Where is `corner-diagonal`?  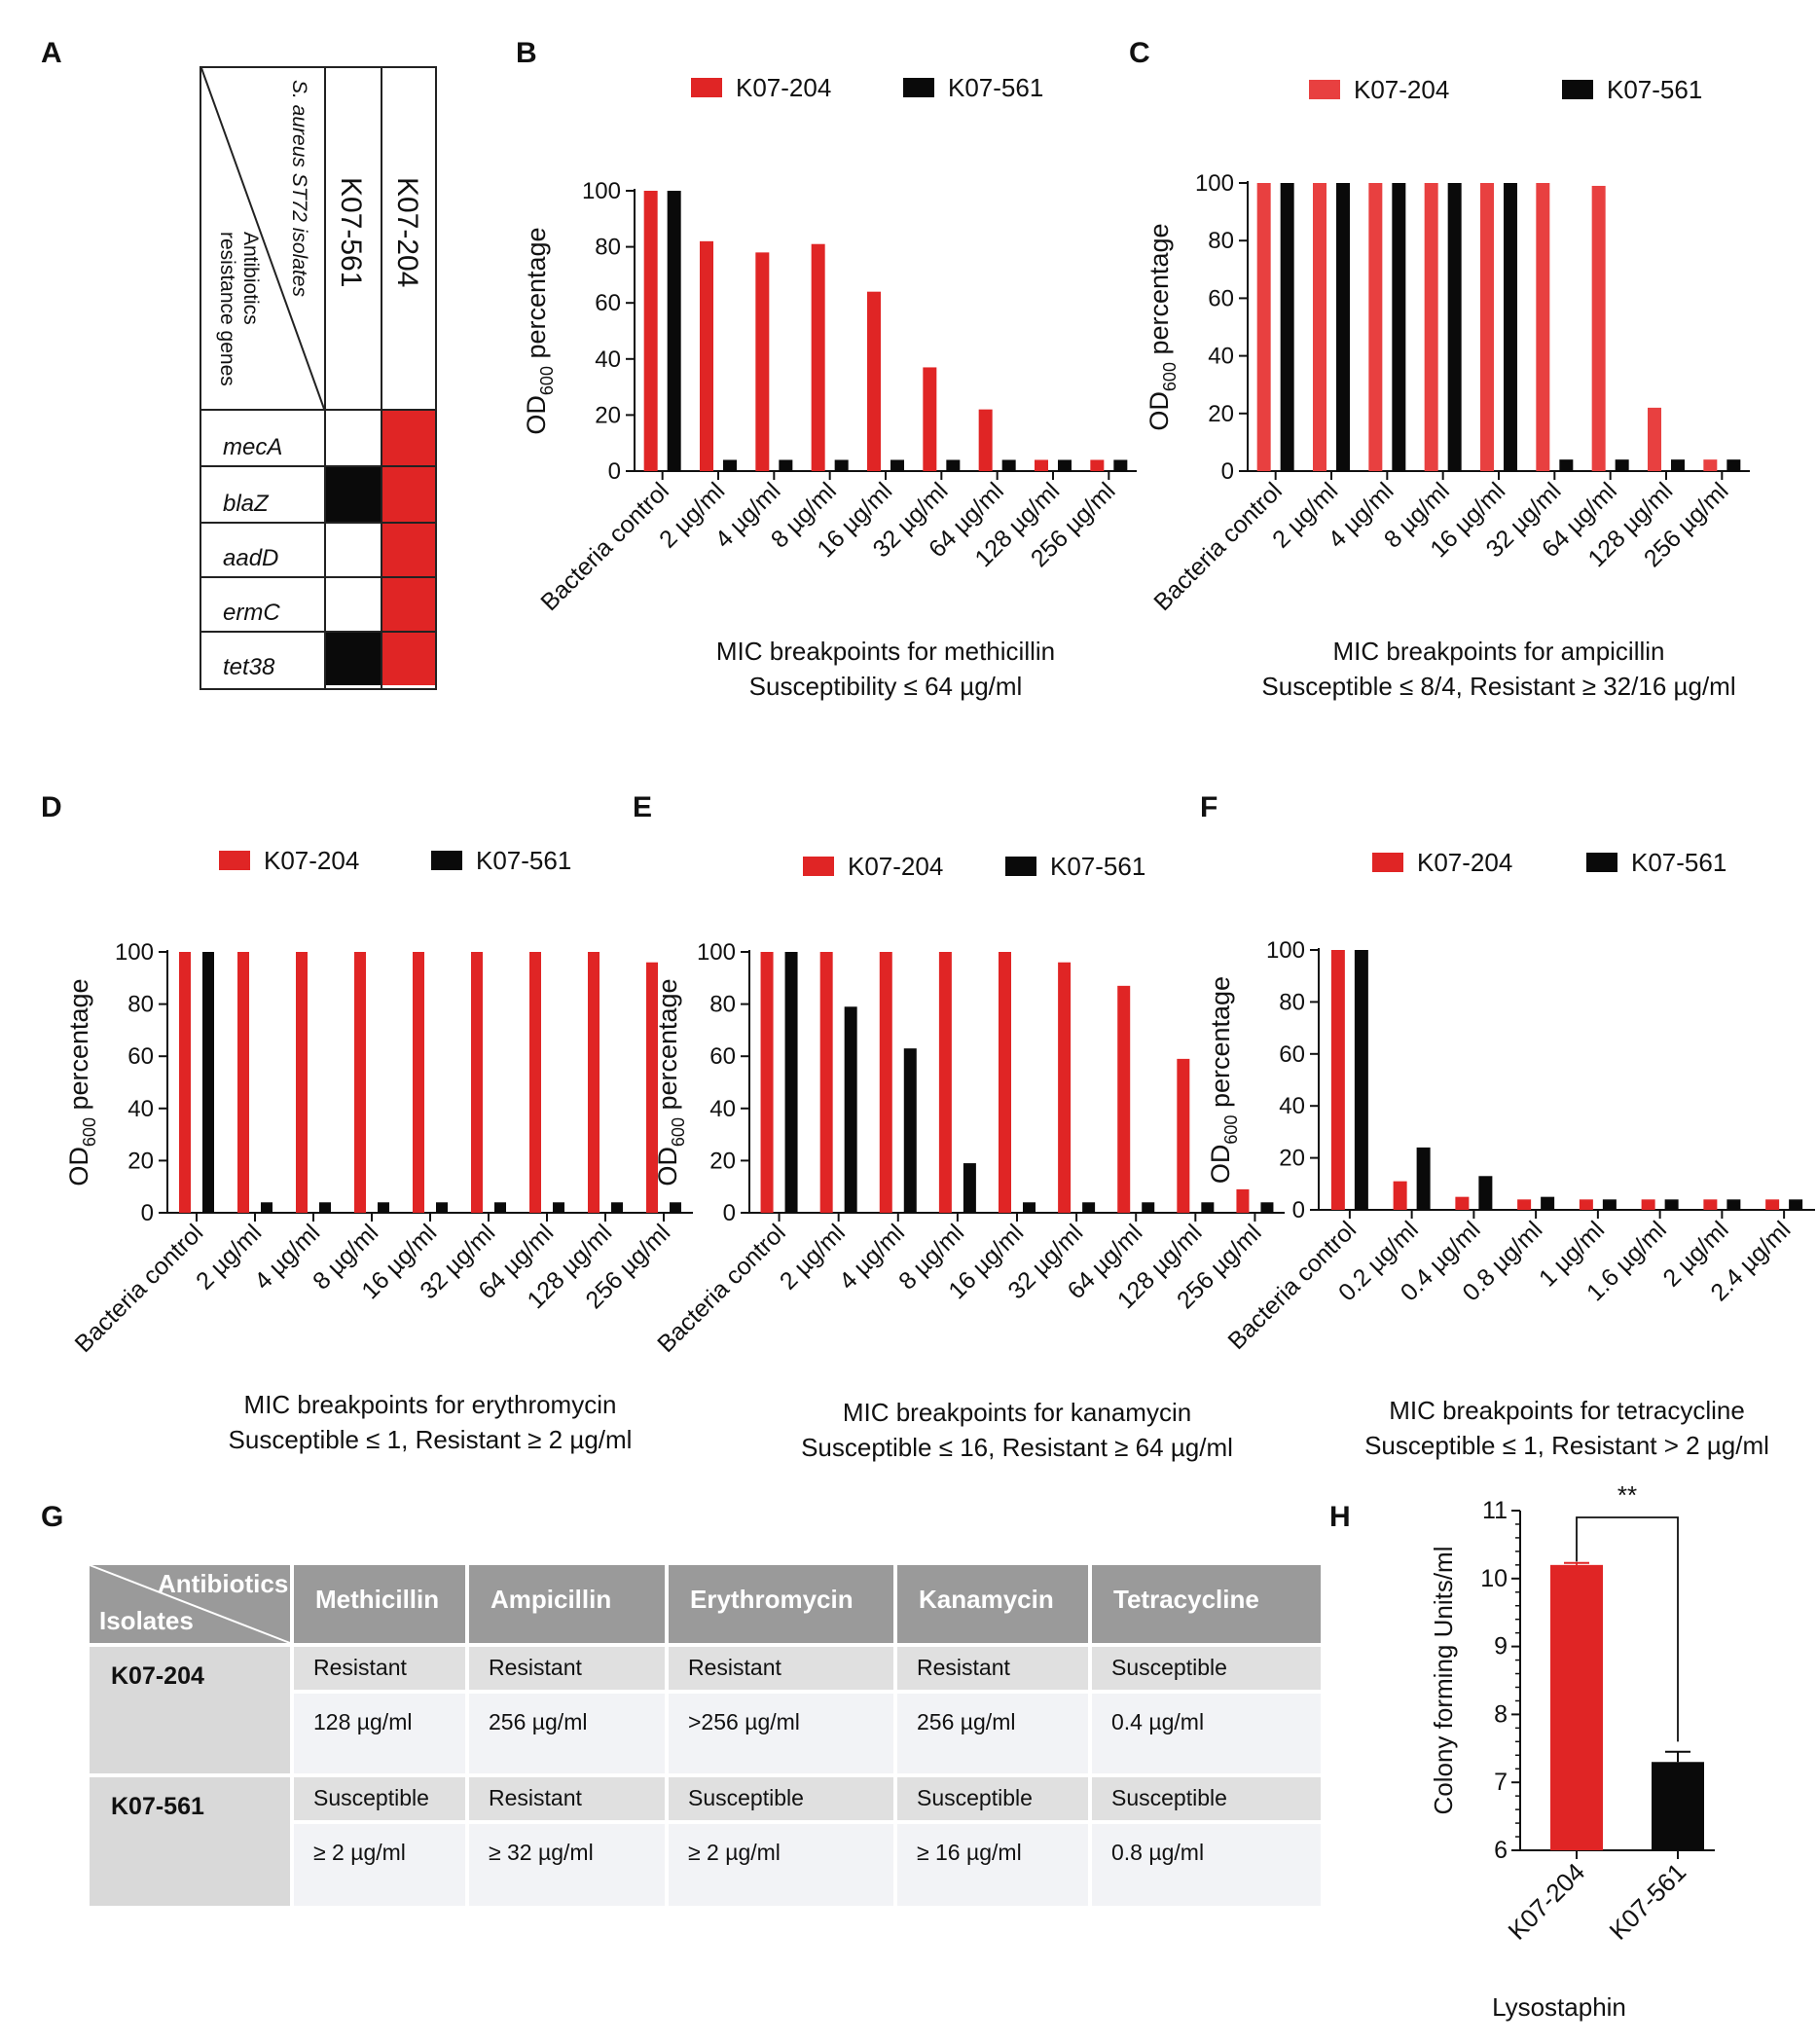
corner-diagonal is located at coordinates (190, 1604).